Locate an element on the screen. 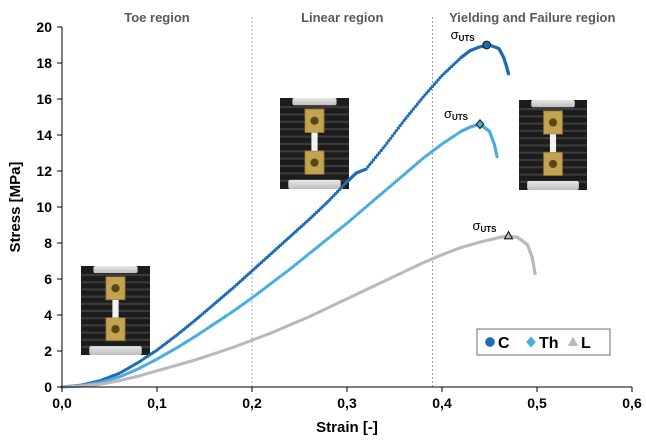 The height and width of the screenshot is (440, 646). y-tick-label: 12 is located at coordinates (44, 171).